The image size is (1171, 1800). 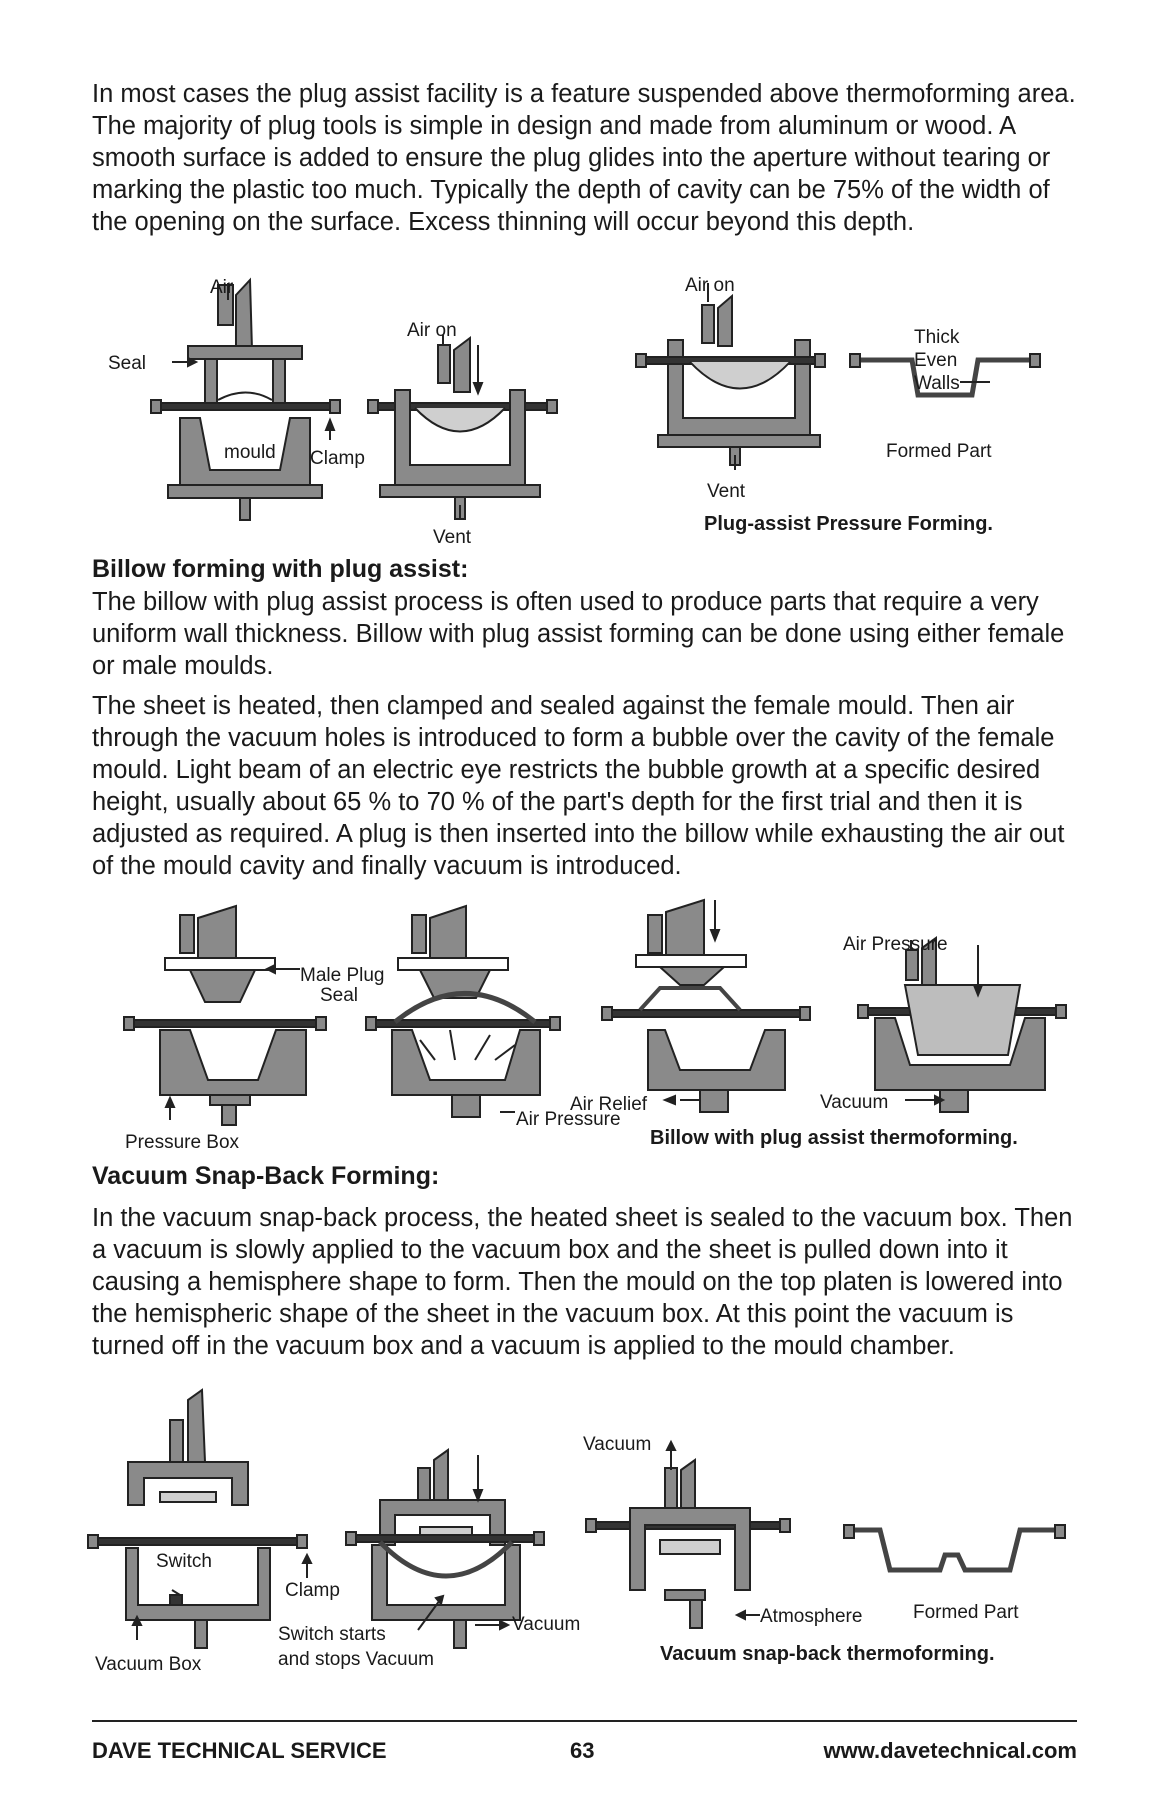 I want to click on label-pressure-box: Pressure Box, so click(x=182, y=1142).